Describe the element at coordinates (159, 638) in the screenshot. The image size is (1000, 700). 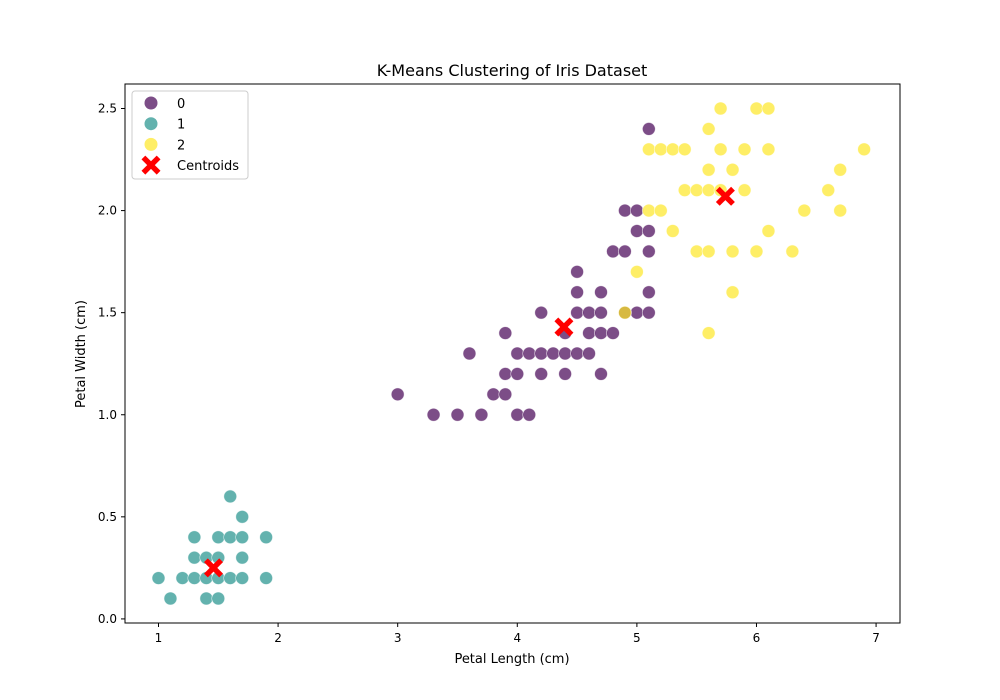
I see `x-tick-label: 1` at that location.